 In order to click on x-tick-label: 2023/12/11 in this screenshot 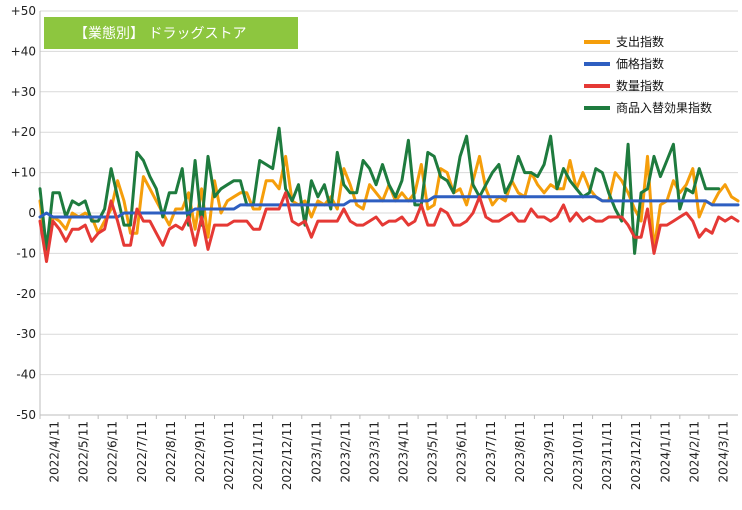, I will do `click(636, 455)`.